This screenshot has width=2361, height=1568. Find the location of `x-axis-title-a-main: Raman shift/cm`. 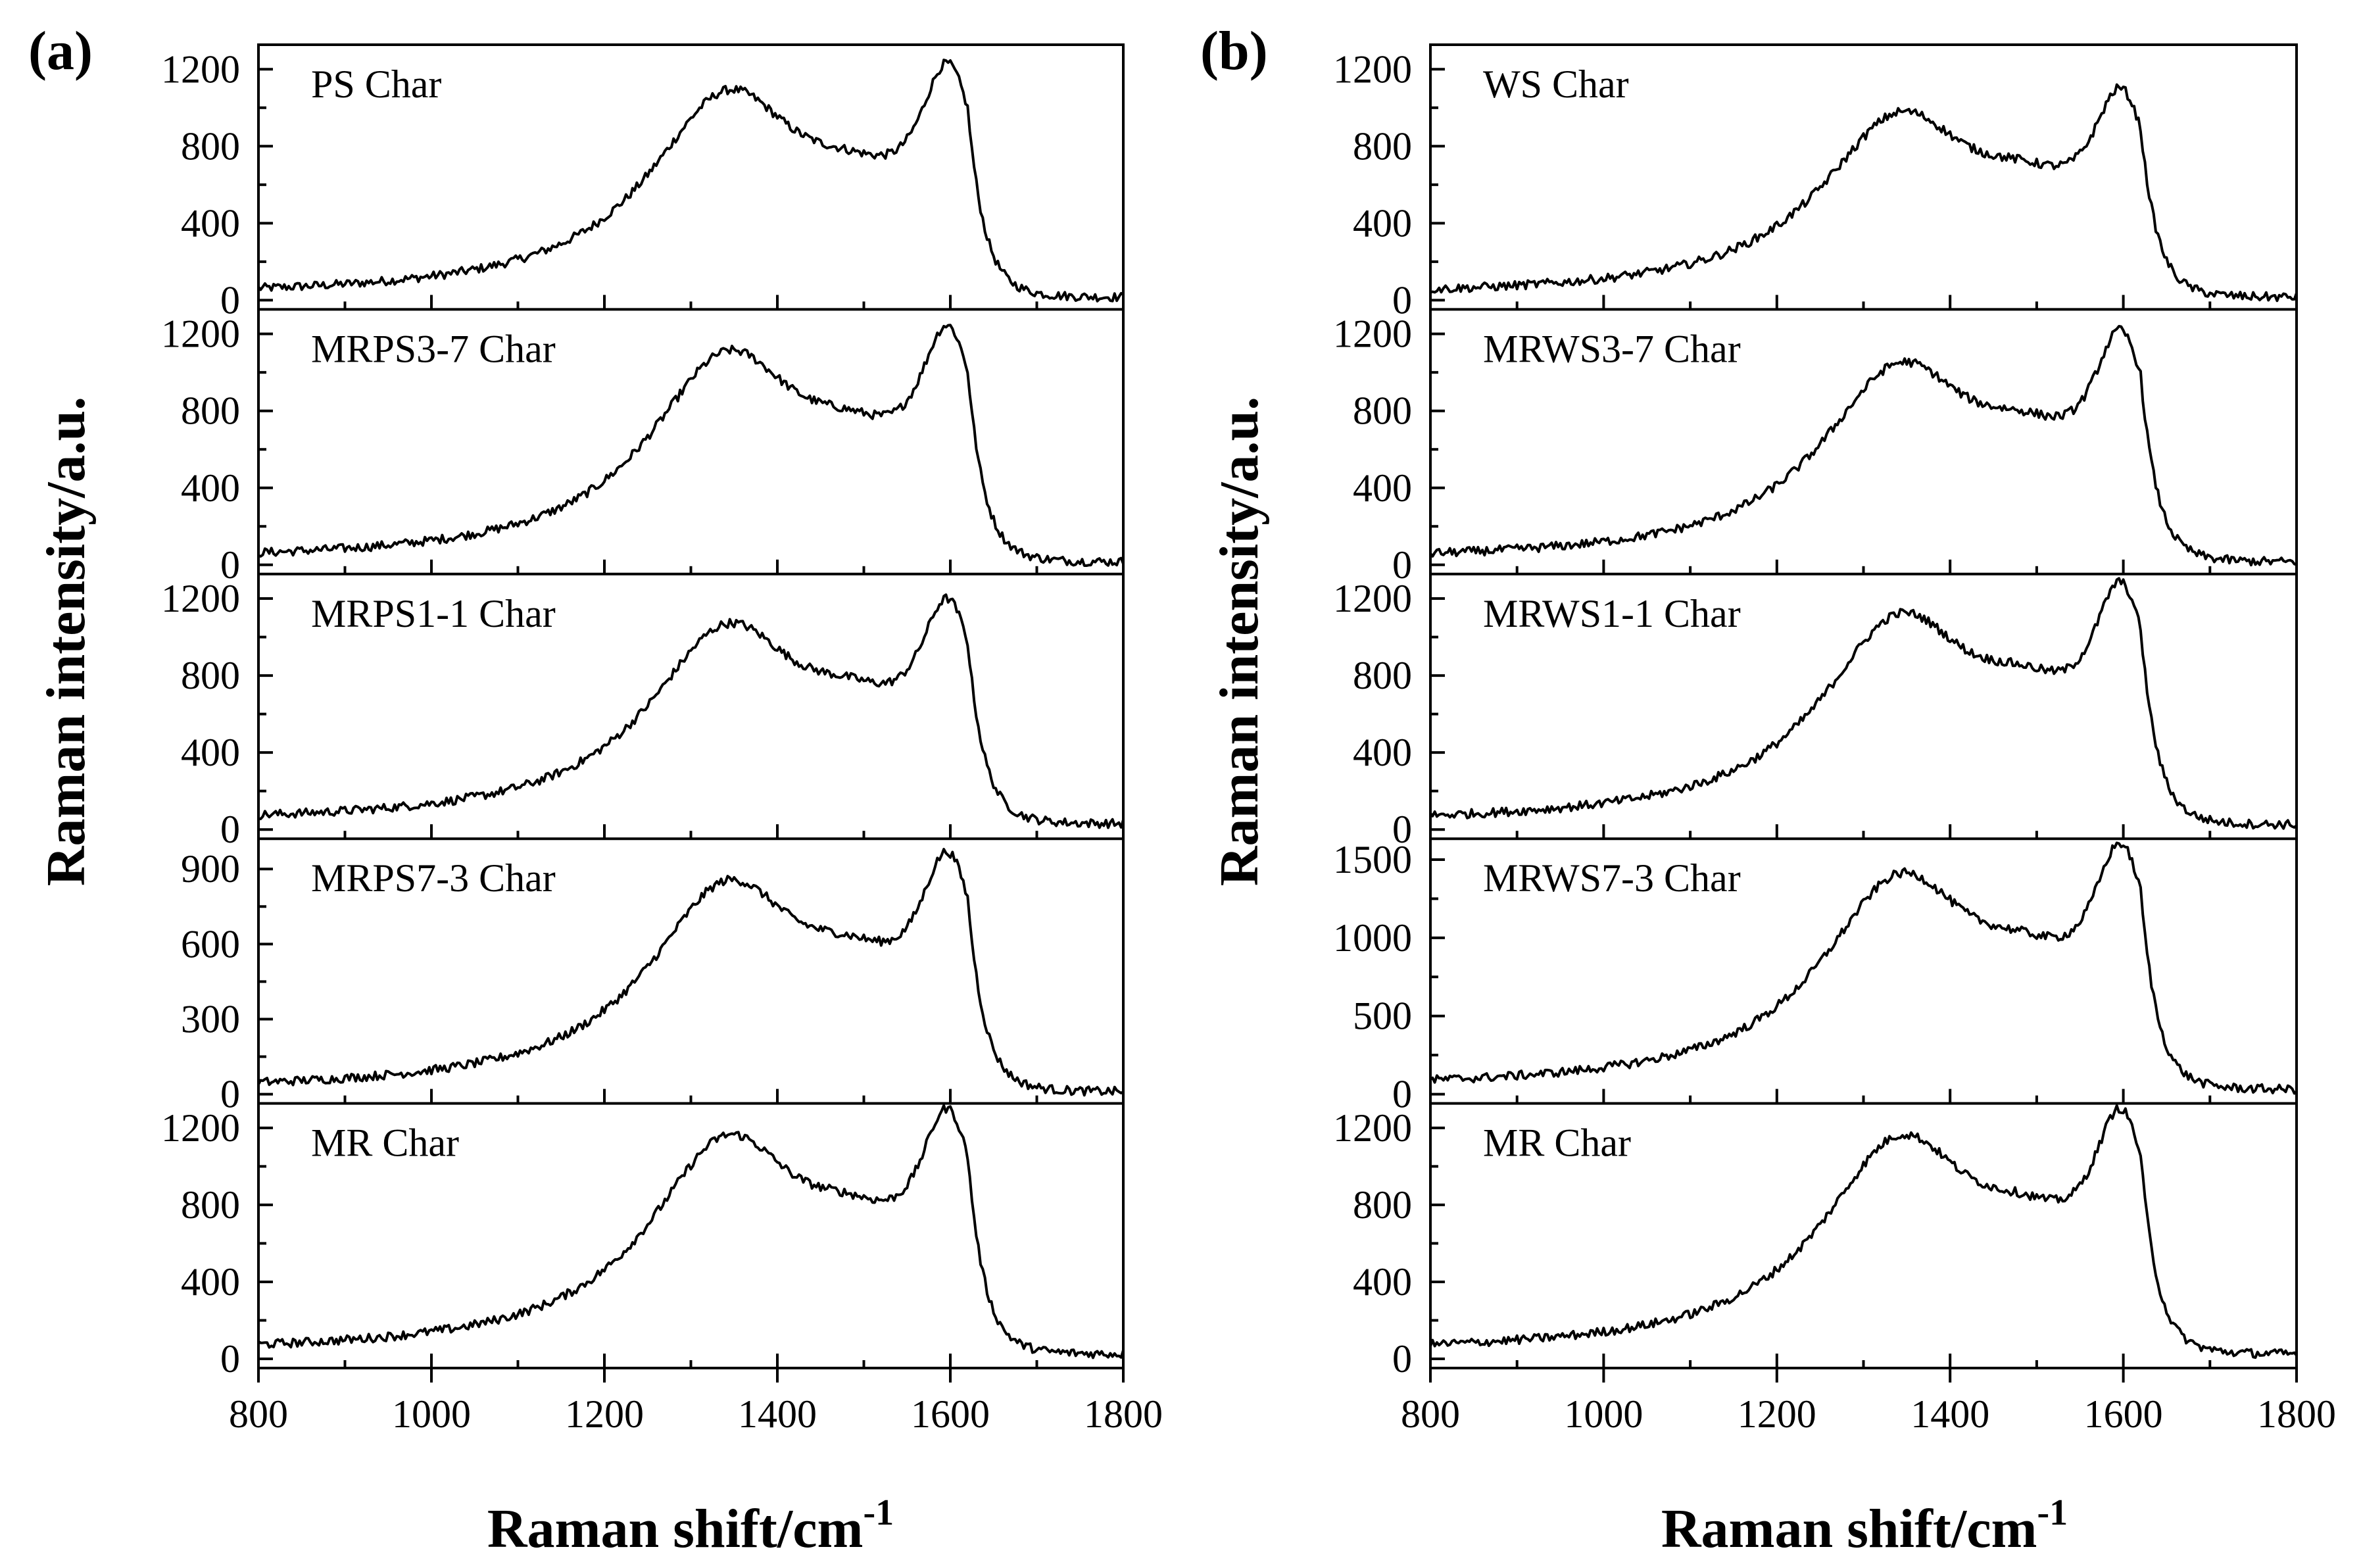

x-axis-title-a-main: Raman shift/cm is located at coordinates (676, 1528).